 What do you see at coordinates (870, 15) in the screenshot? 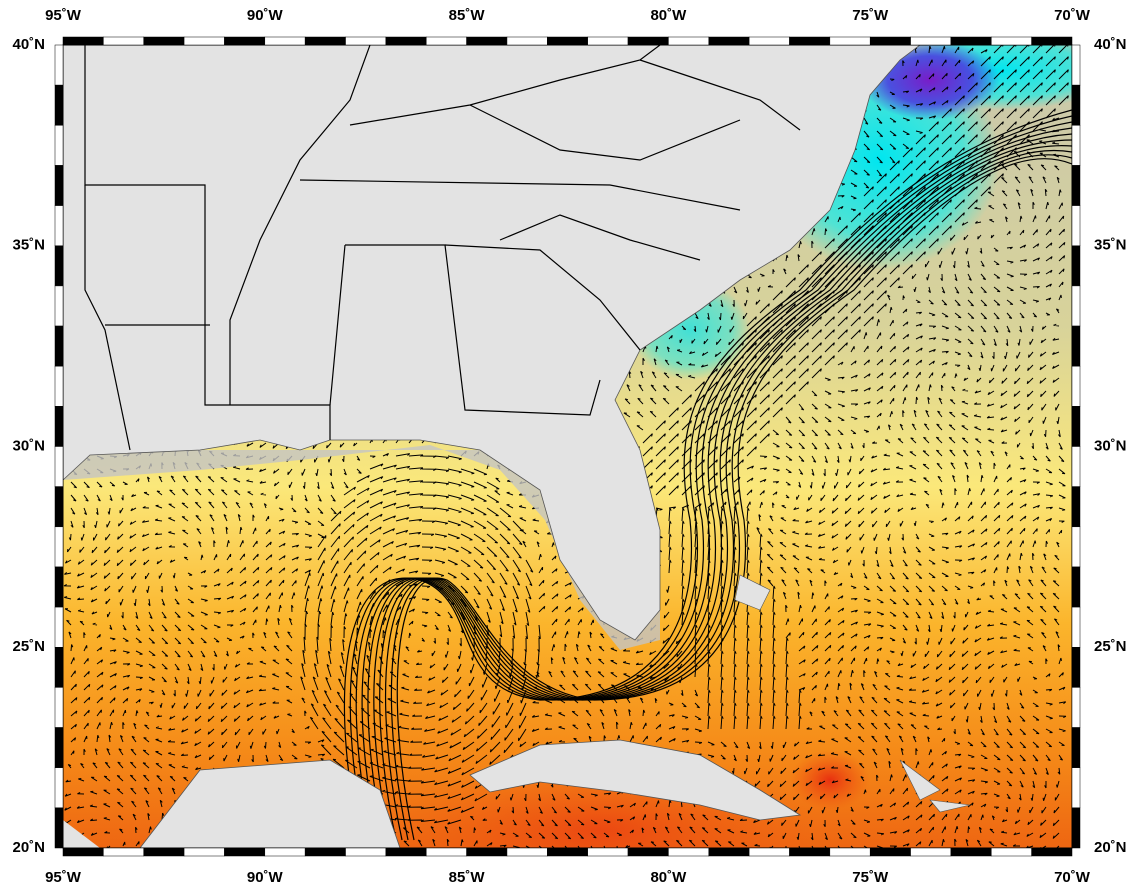
I see `lon-label: 75˚W` at bounding box center [870, 15].